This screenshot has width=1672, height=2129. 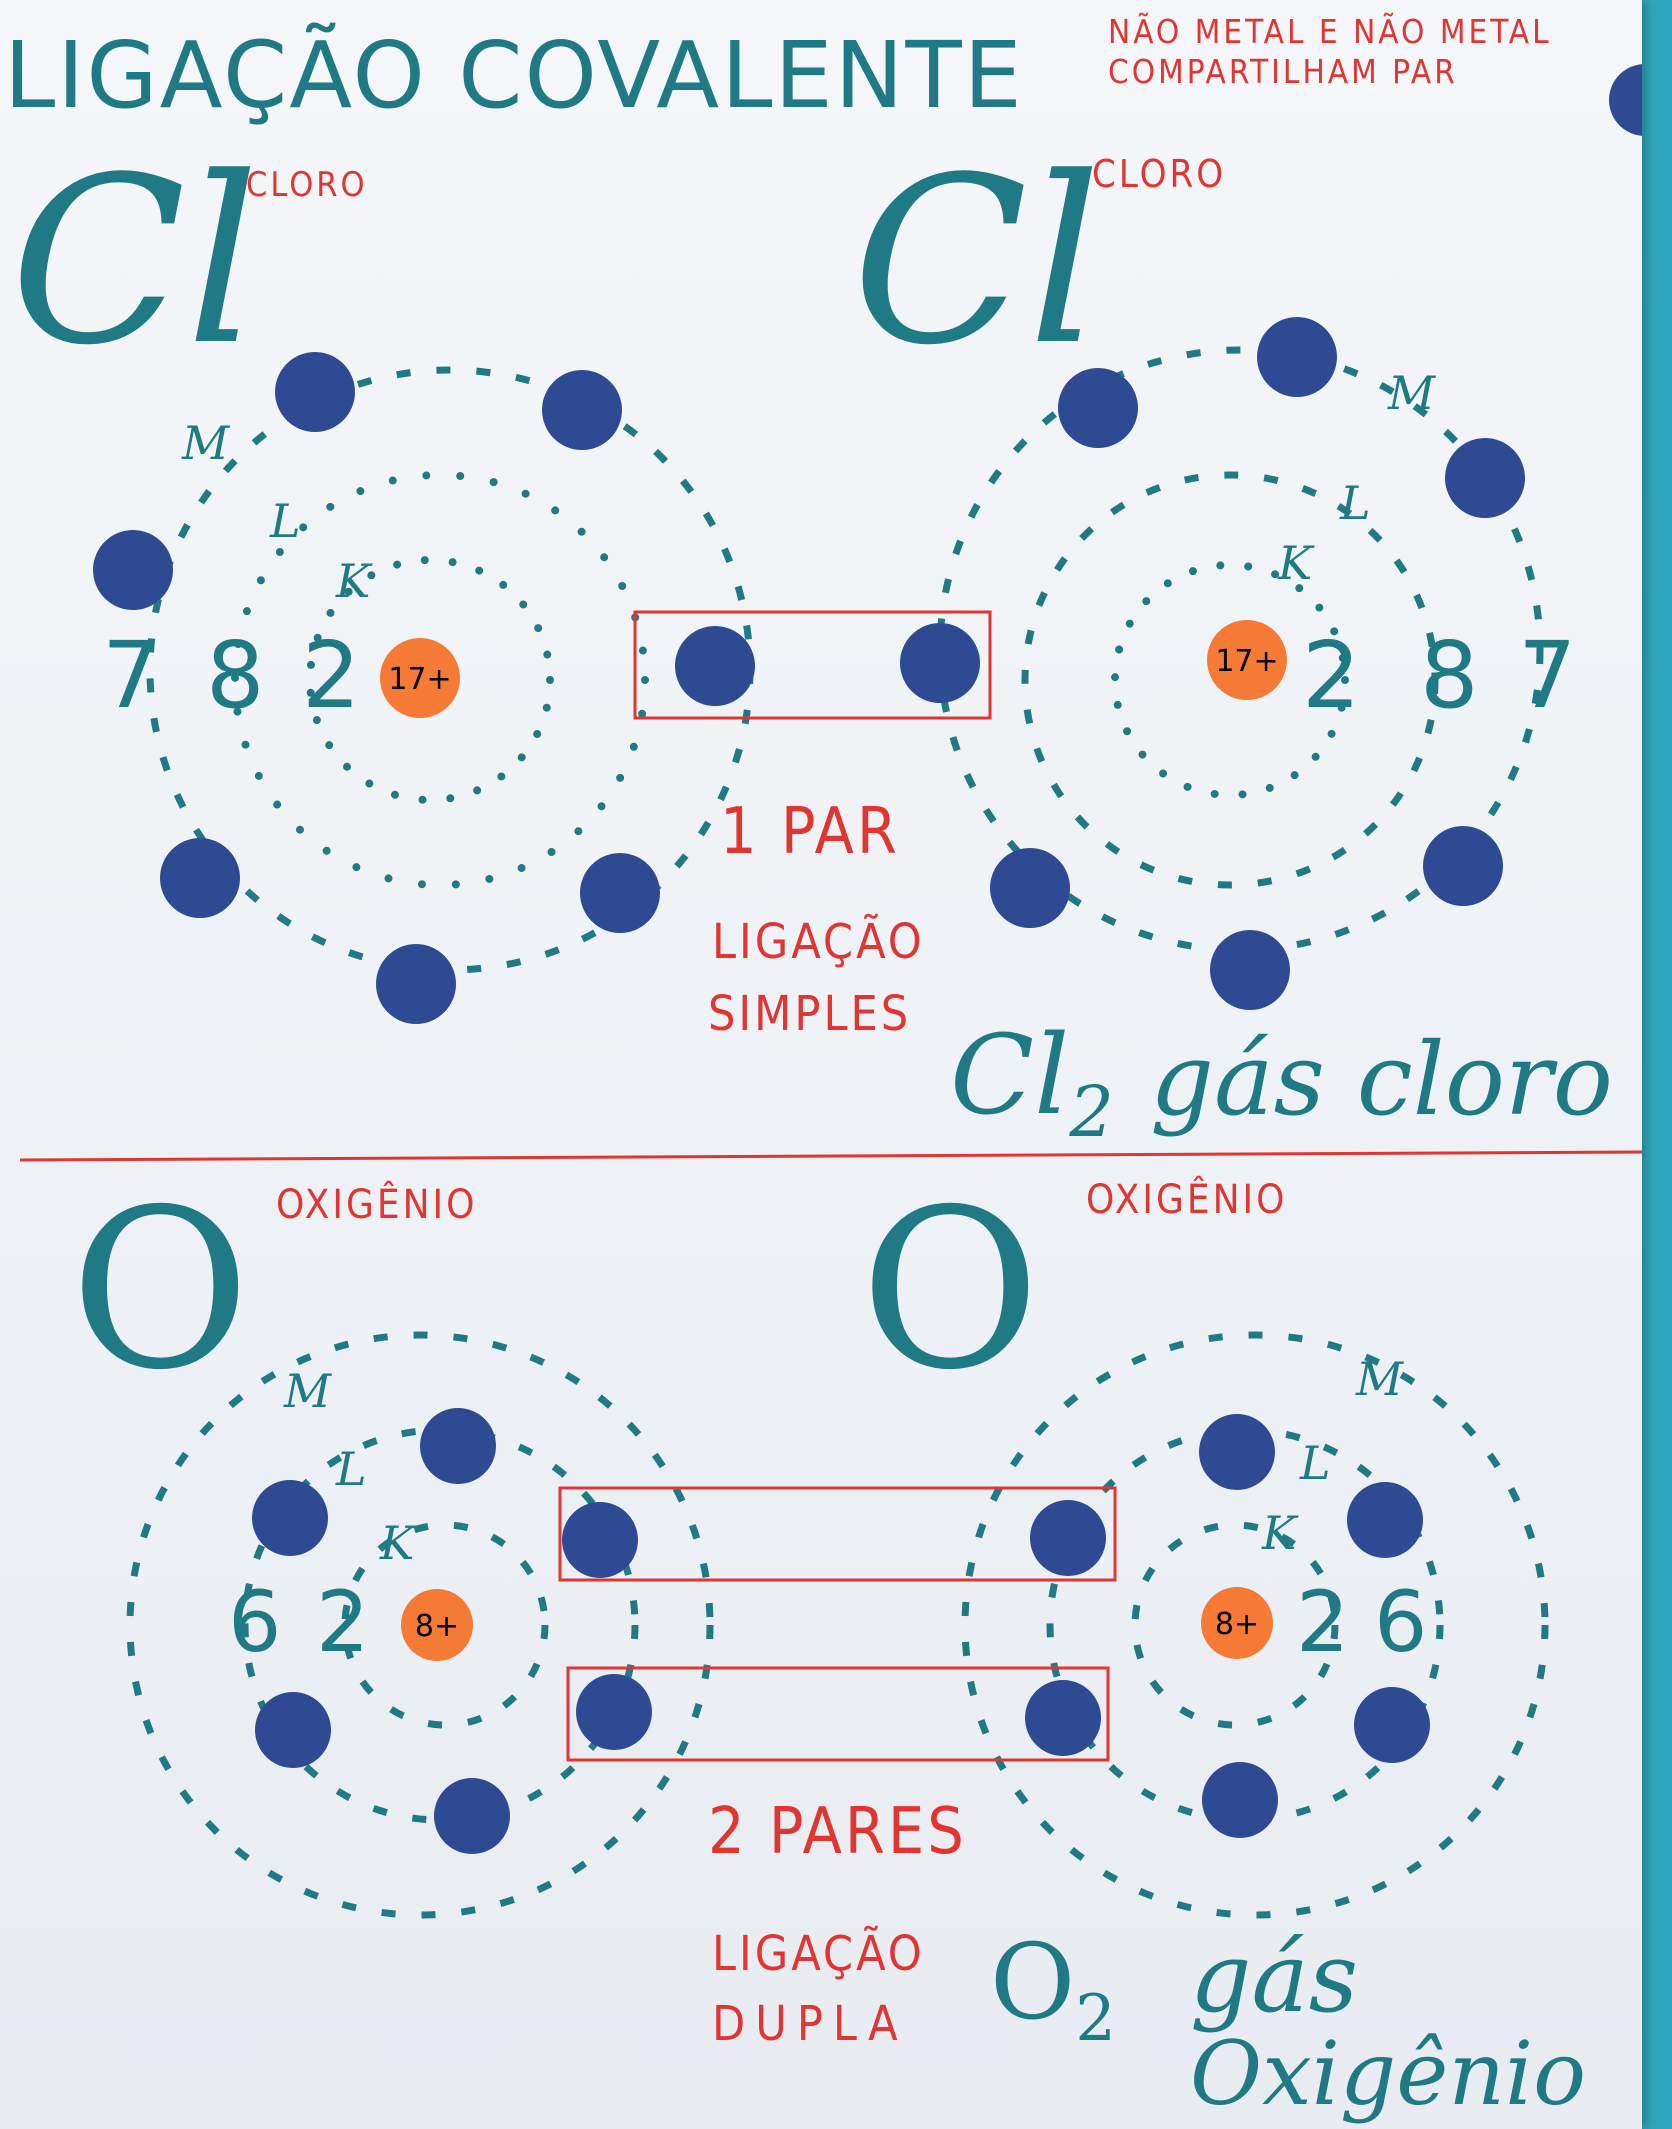 What do you see at coordinates (1274, 1978) in the screenshot?
I see `oxygen-molecule-name-line1: gás` at bounding box center [1274, 1978].